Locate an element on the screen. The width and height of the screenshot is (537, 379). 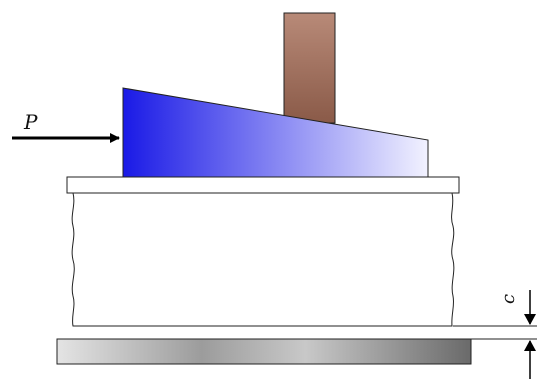
clearance-arrow-up is located at coordinates (530, 345).